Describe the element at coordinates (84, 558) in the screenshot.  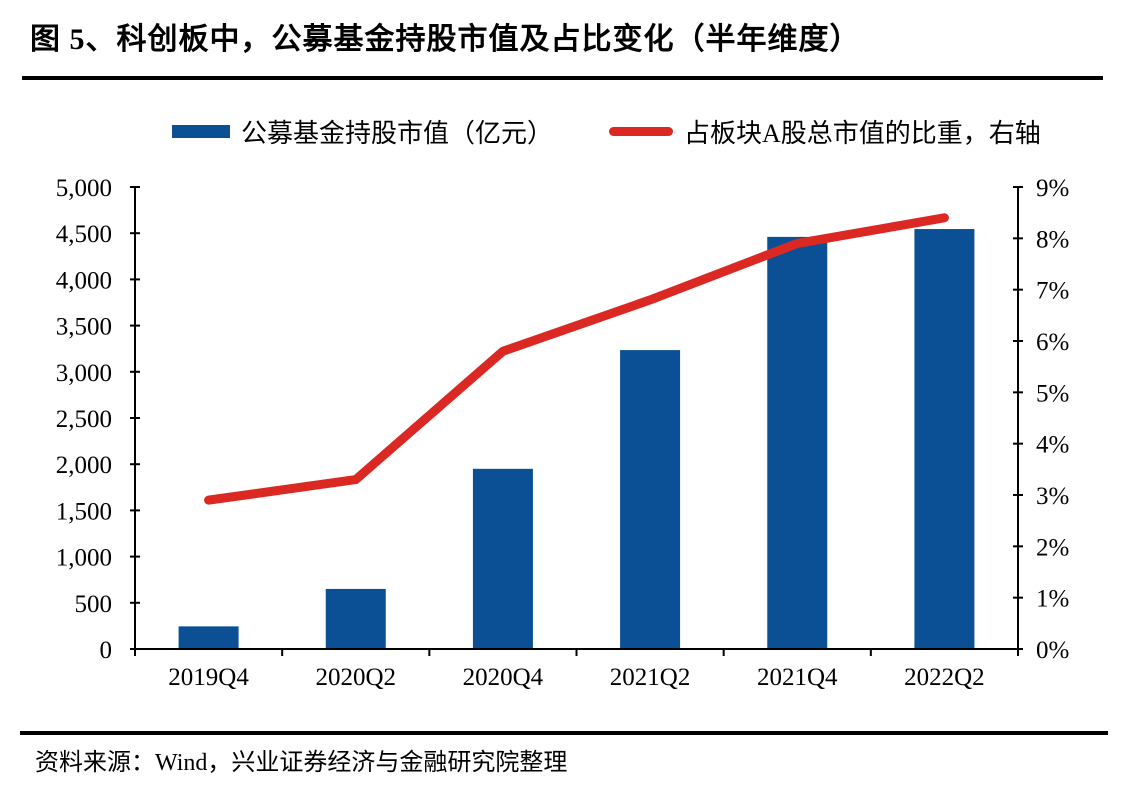
I see `svg-text: 1,000` at that location.